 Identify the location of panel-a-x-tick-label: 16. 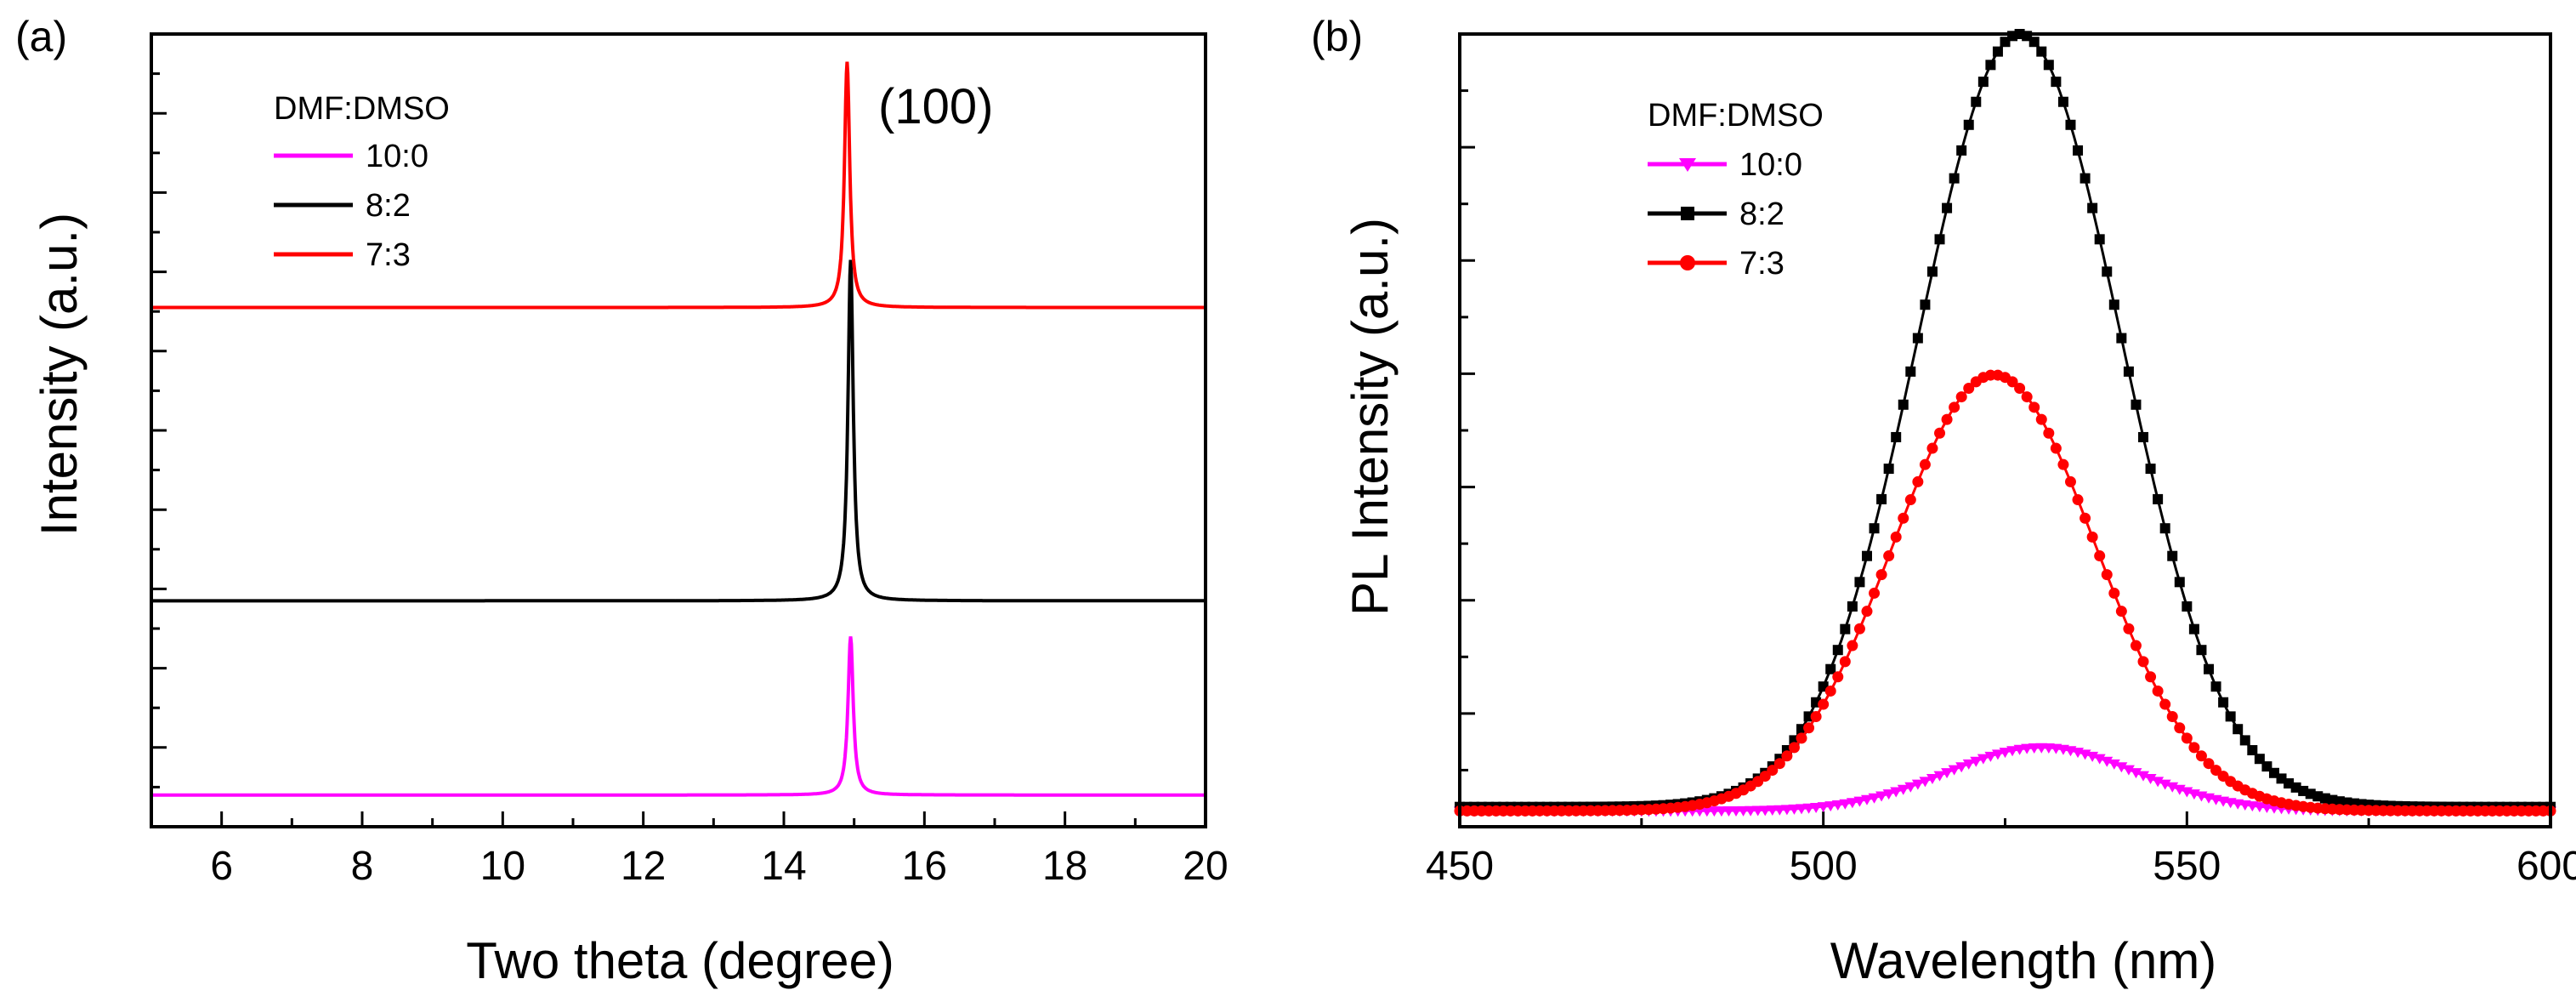
(924, 866).